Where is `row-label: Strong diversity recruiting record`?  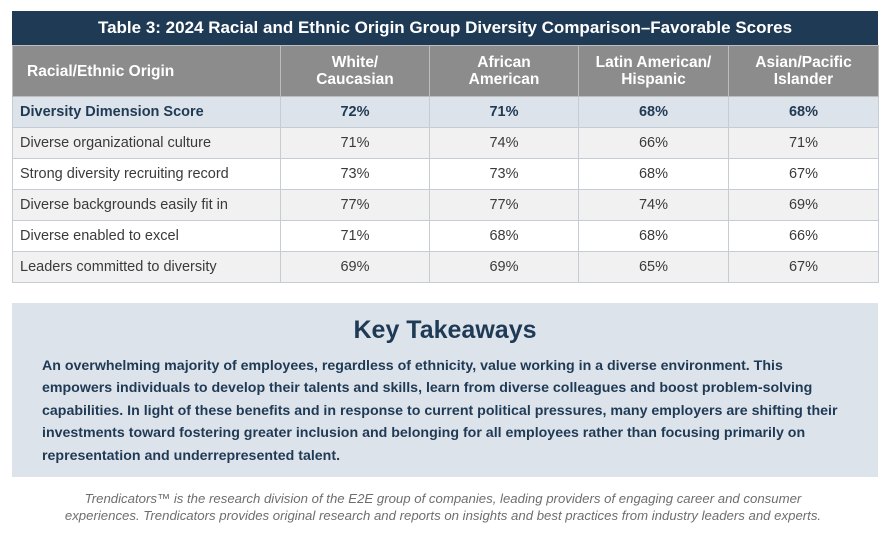 row-label: Strong diversity recruiting record is located at coordinates (146, 174).